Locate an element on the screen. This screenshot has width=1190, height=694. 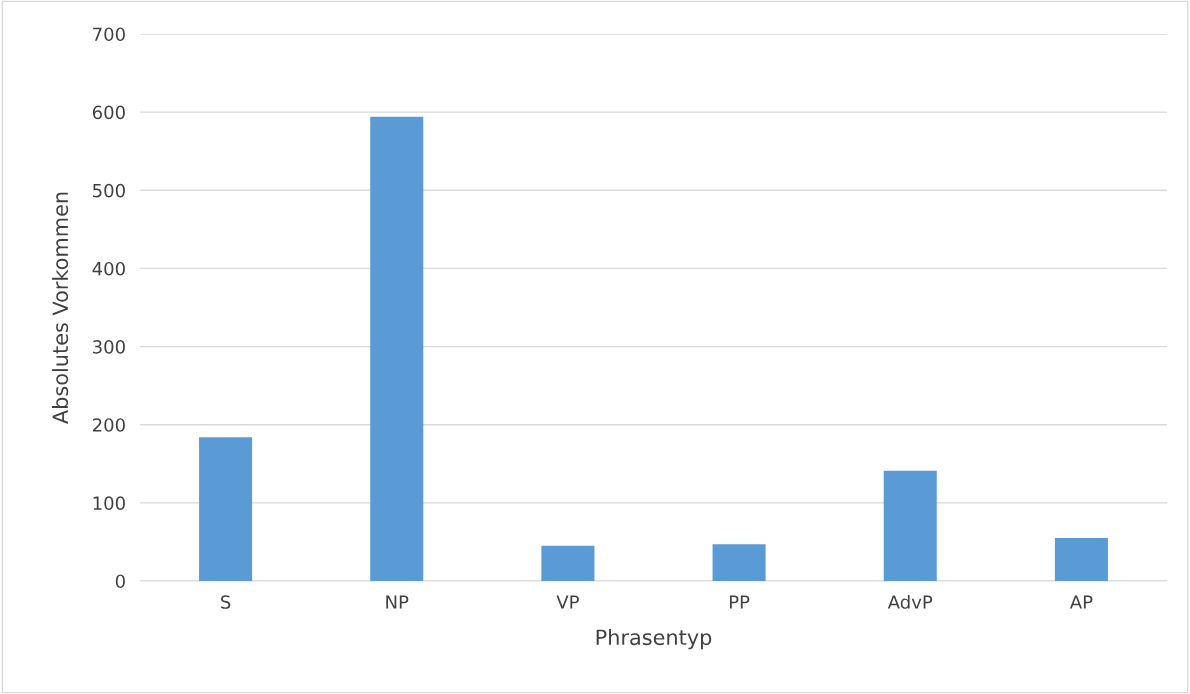
x-tick-label: PP is located at coordinates (739, 602).